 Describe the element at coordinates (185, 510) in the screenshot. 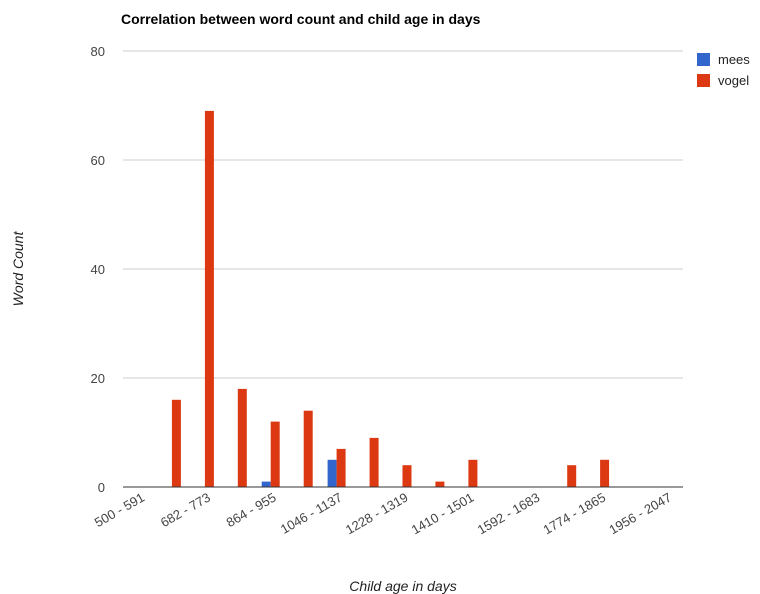

I see `x-tick-label: 682 - 773` at that location.